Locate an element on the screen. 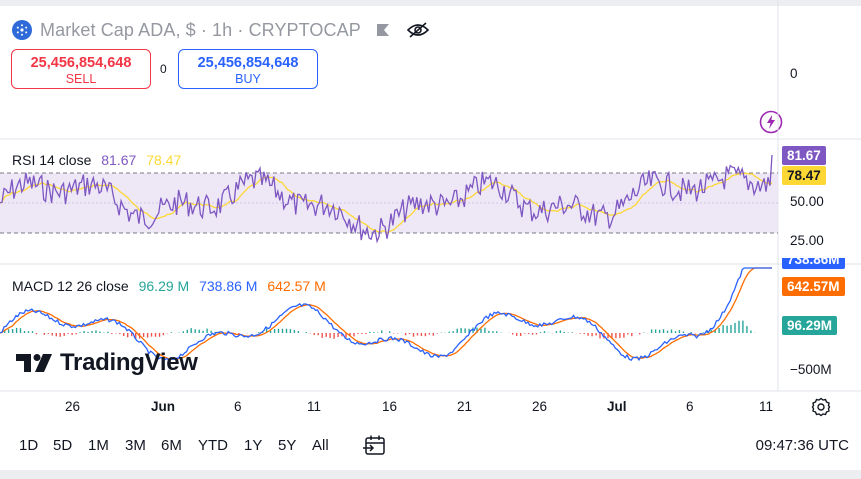 This screenshot has height=479, width=861. macd-badge: 738.86M is located at coordinates (813, 263).